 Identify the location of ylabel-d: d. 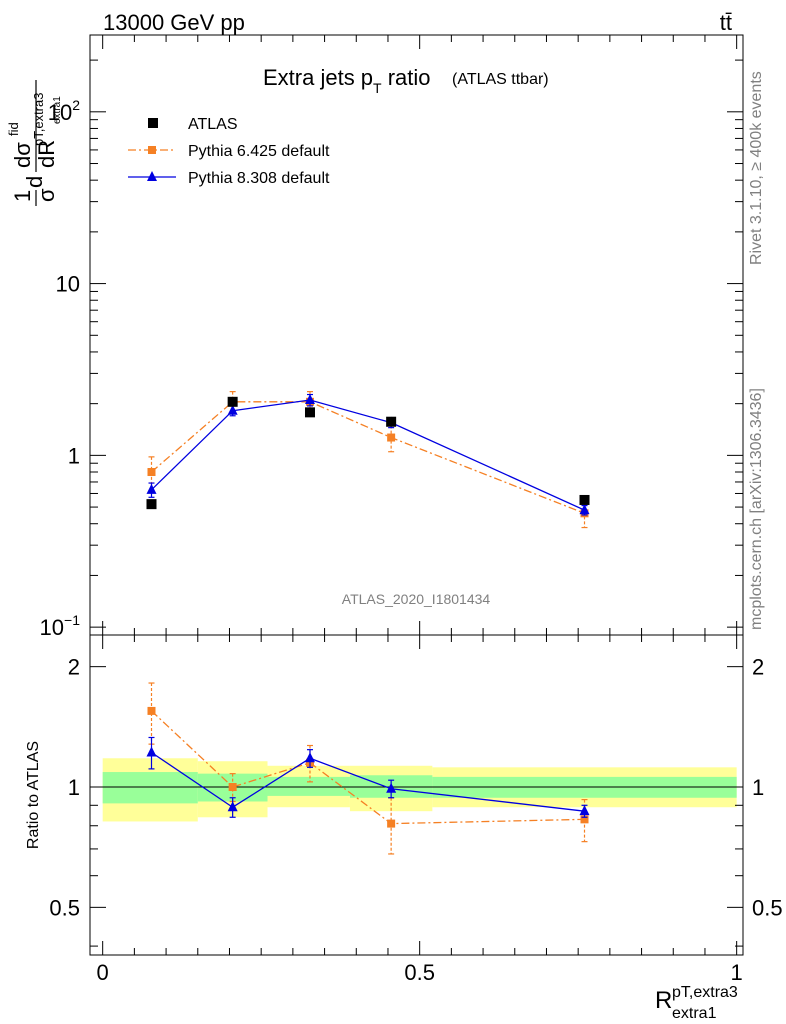
(34, 182).